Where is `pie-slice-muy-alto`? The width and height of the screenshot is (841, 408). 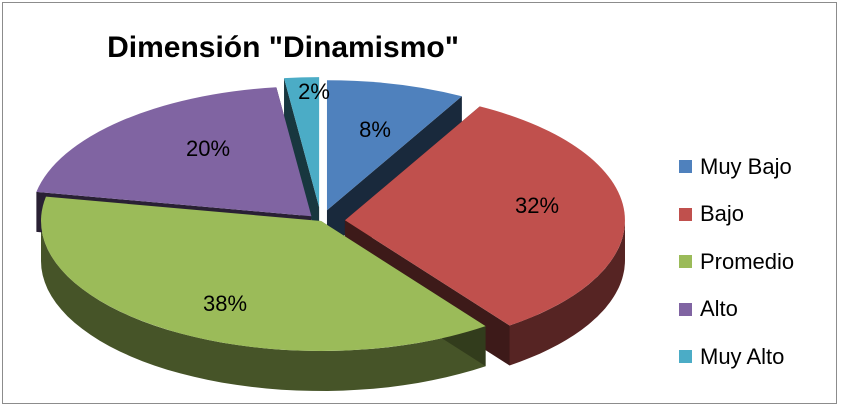 pie-slice-muy-alto is located at coordinates (302, 142).